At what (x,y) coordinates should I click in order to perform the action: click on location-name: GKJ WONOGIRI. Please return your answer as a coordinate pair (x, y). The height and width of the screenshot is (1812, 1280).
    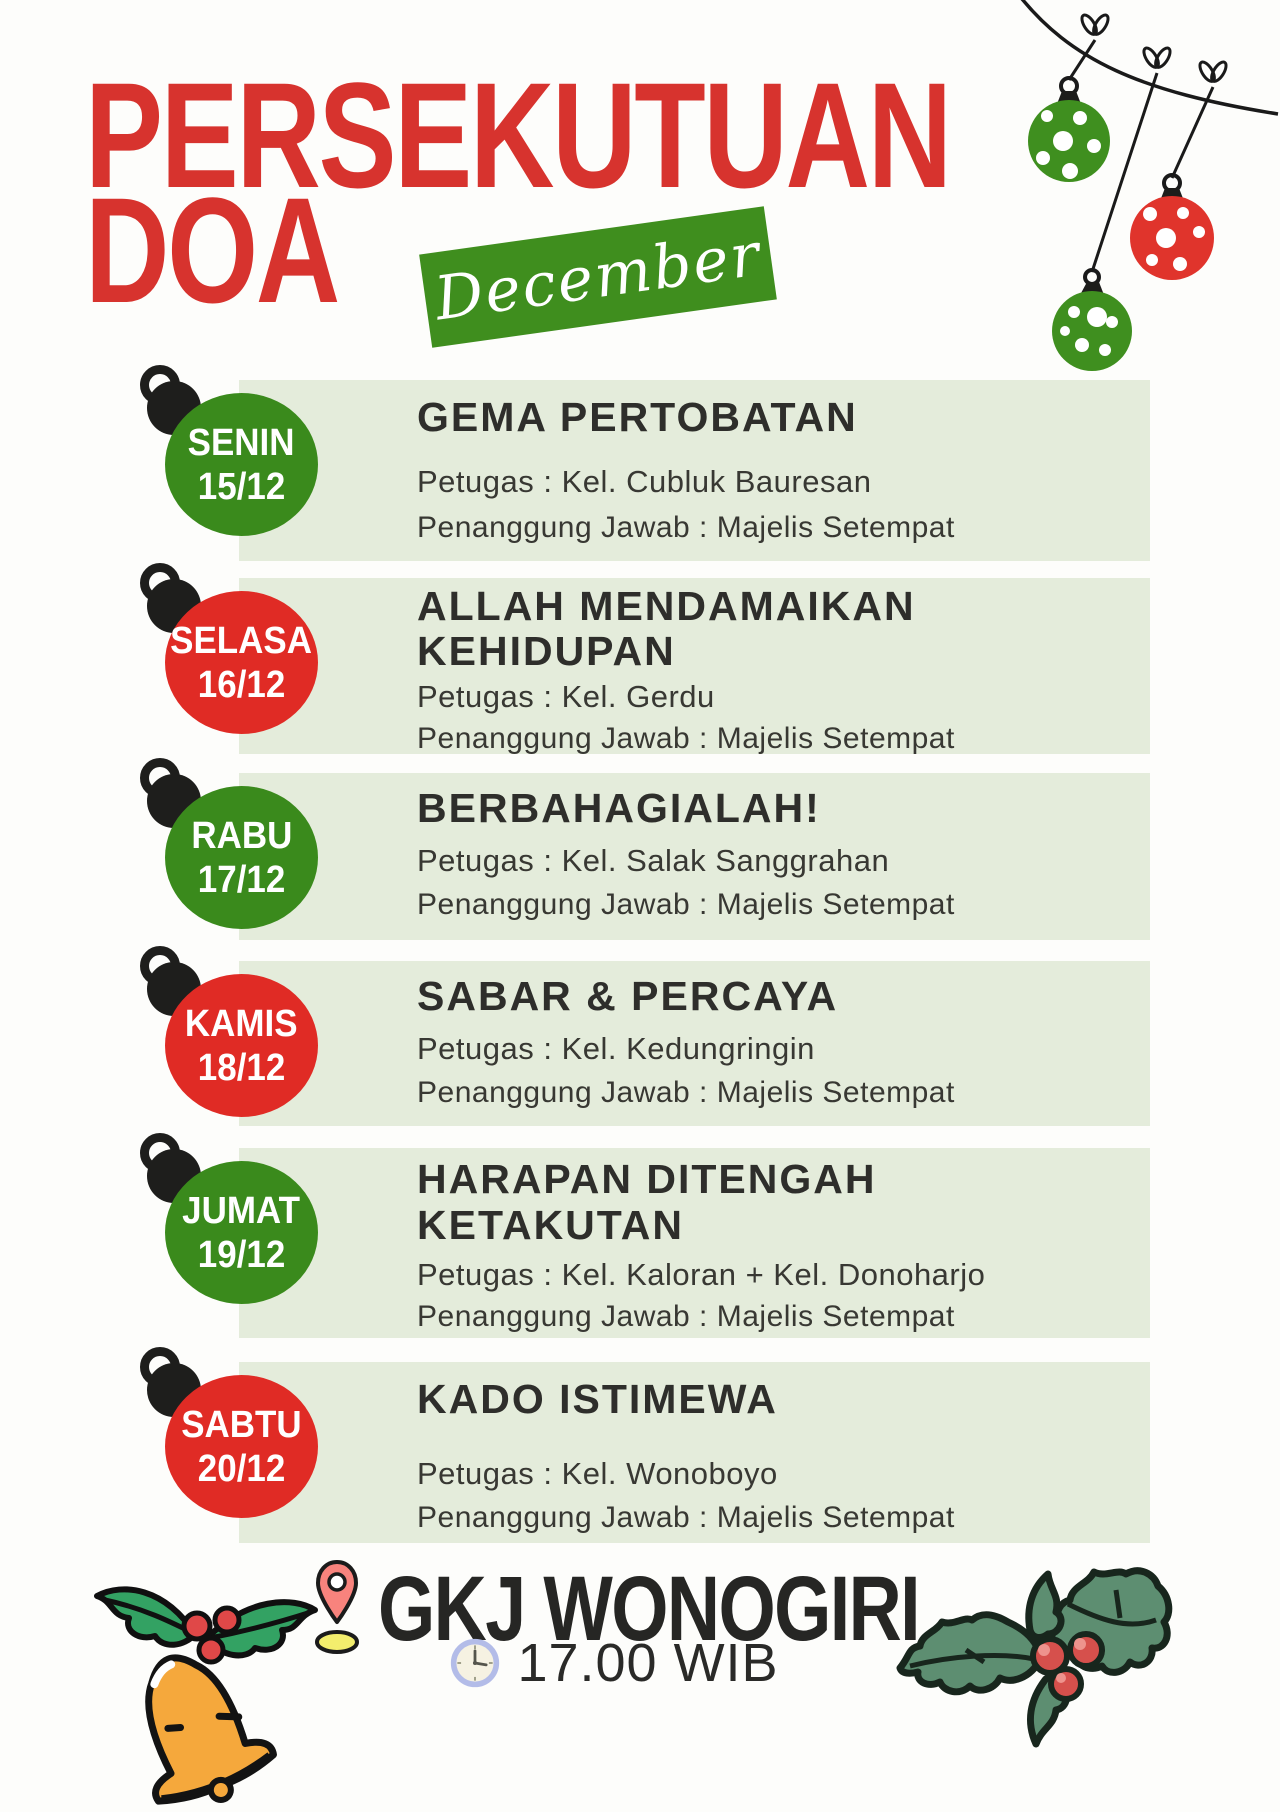
    Looking at the image, I should click on (649, 1609).